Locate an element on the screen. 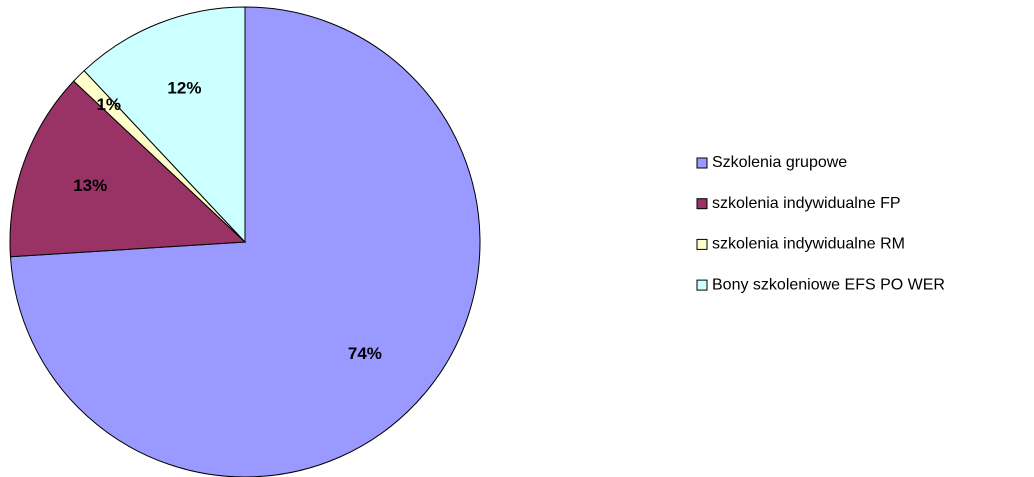 Image resolution: width=1034 pixels, height=477 pixels. legend-label: Szkolenia grupowe is located at coordinates (779, 162).